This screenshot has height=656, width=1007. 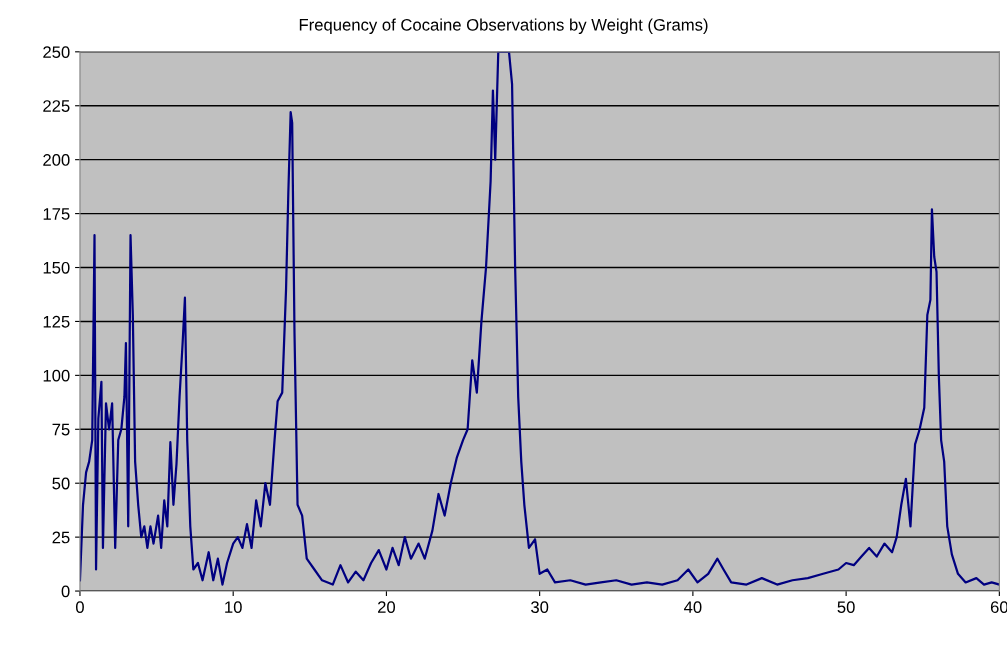 What do you see at coordinates (56, 52) in the screenshot?
I see `y-tick-label: 250` at bounding box center [56, 52].